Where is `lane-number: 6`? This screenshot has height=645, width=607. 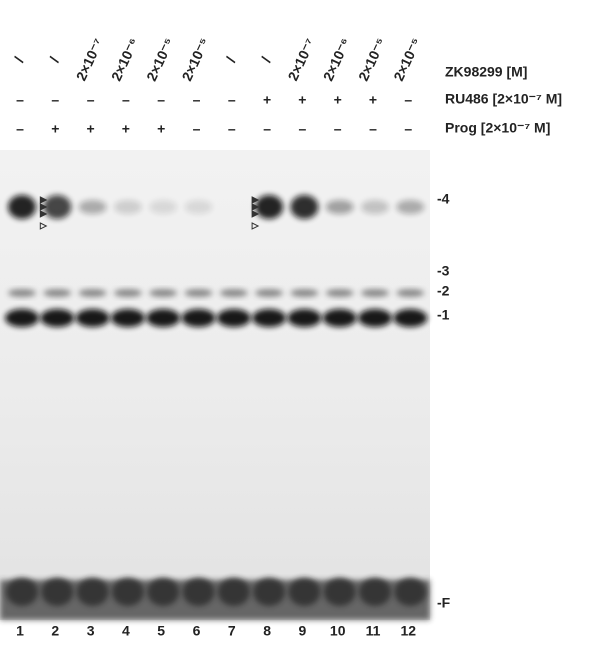
lane-number: 6 is located at coordinates (197, 631).